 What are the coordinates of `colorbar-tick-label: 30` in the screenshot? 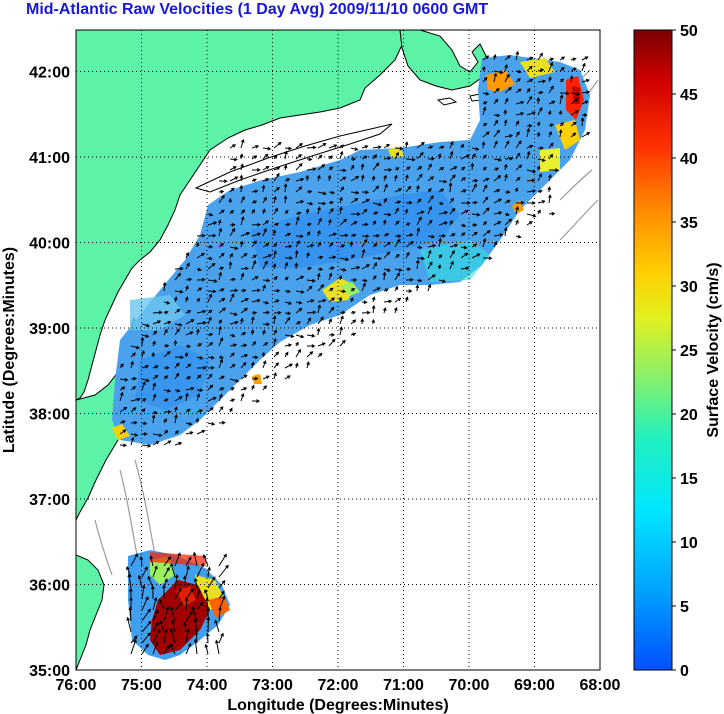 It's located at (689, 287).